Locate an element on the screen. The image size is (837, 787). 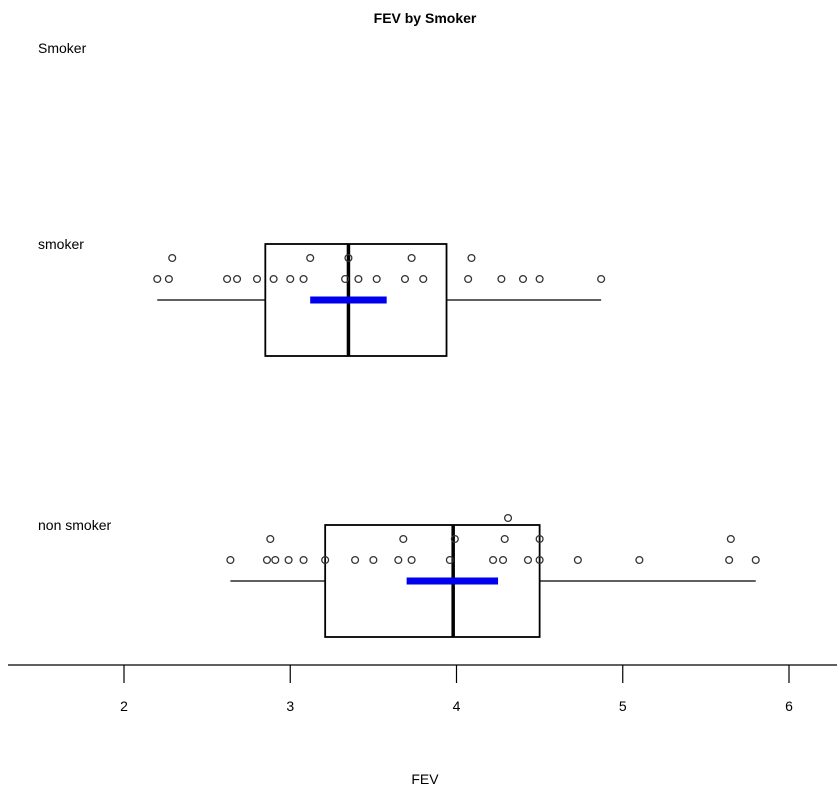
x-tick-label: 5 is located at coordinates (623, 706).